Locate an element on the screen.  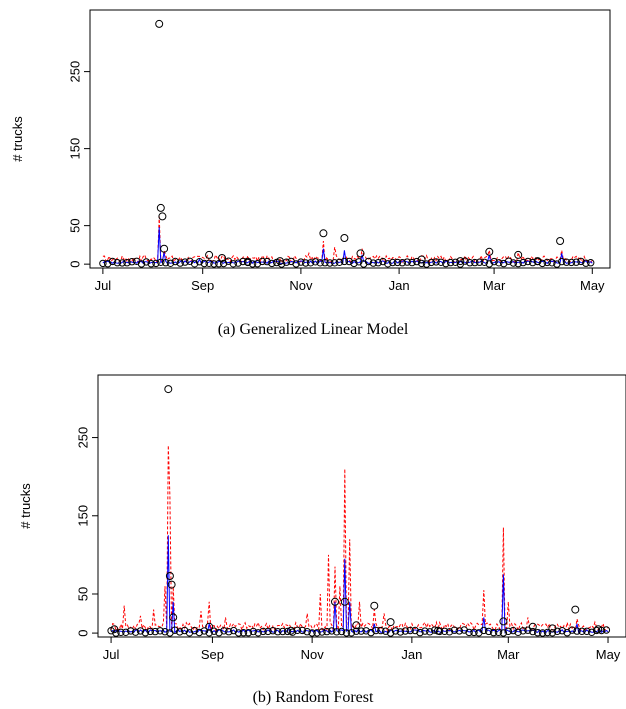
data-area is located at coordinates (347, 242).